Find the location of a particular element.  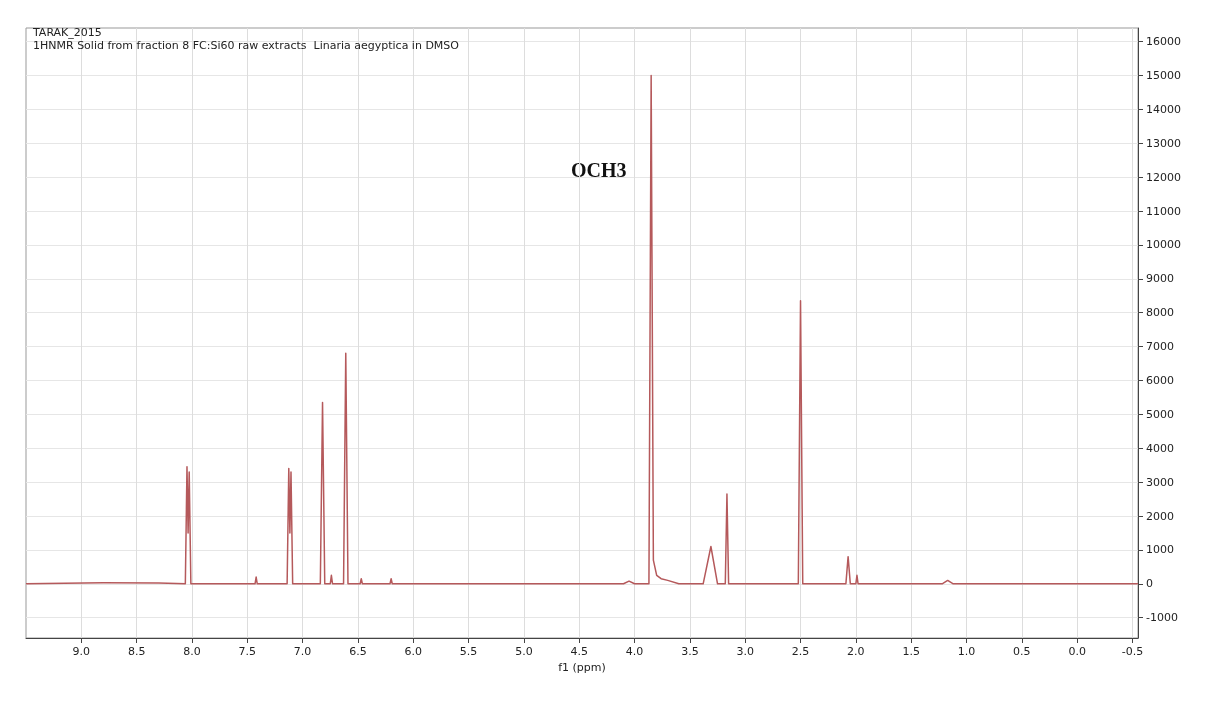

y-tick-label: 7000 is located at coordinates (1160, 347).